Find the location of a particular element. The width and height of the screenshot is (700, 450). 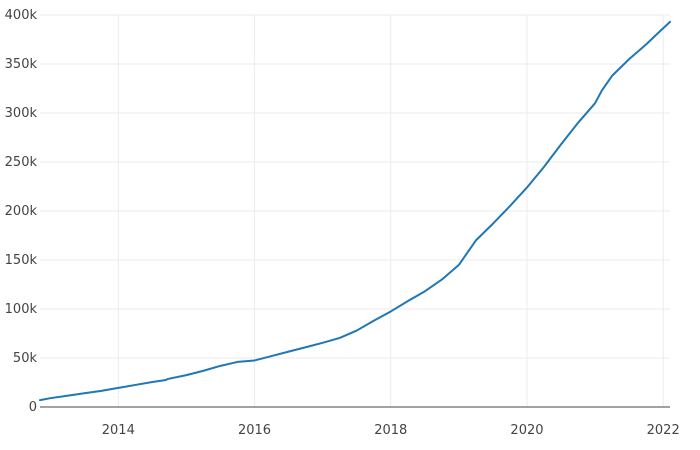

x-tick-label: 2022 is located at coordinates (663, 430).